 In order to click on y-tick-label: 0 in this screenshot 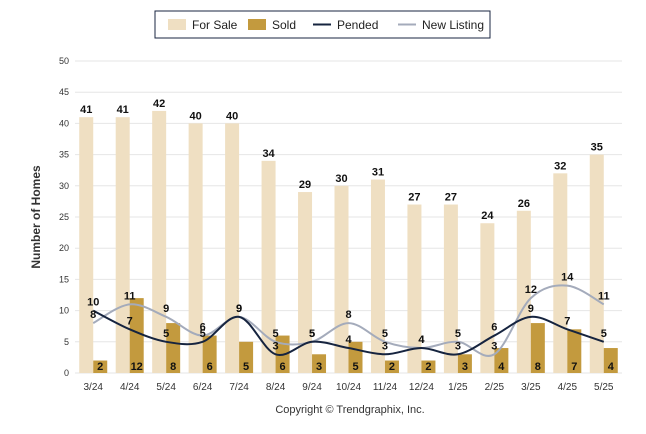, I will do `click(66, 373)`.